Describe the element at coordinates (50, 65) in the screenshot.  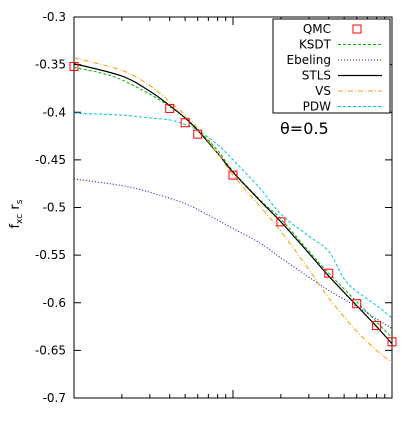
I see `y-tick-label-1: -0.35` at that location.